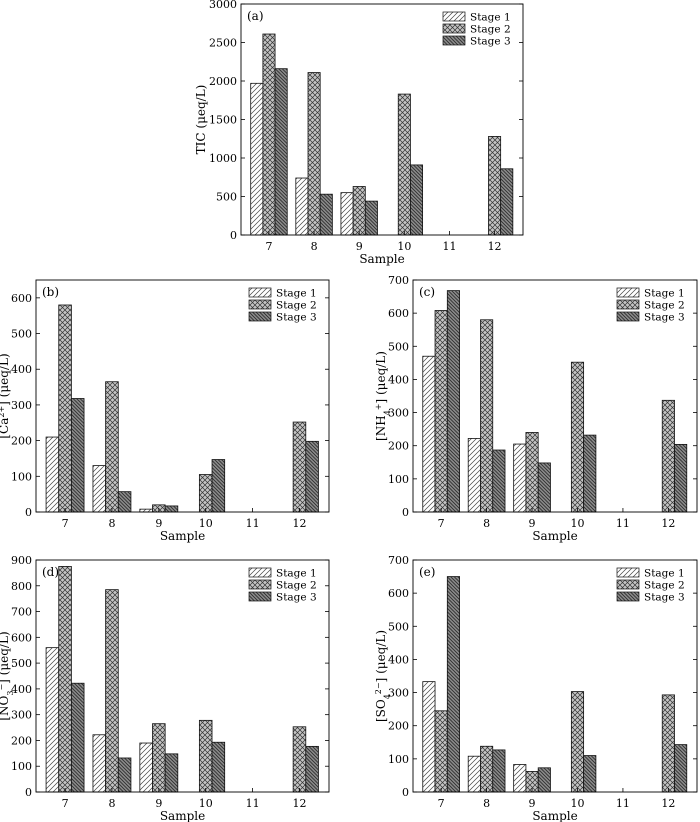 The width and height of the screenshot is (700, 822). What do you see at coordinates (427, 572) in the screenshot?
I see `panel-label: (e)` at bounding box center [427, 572].